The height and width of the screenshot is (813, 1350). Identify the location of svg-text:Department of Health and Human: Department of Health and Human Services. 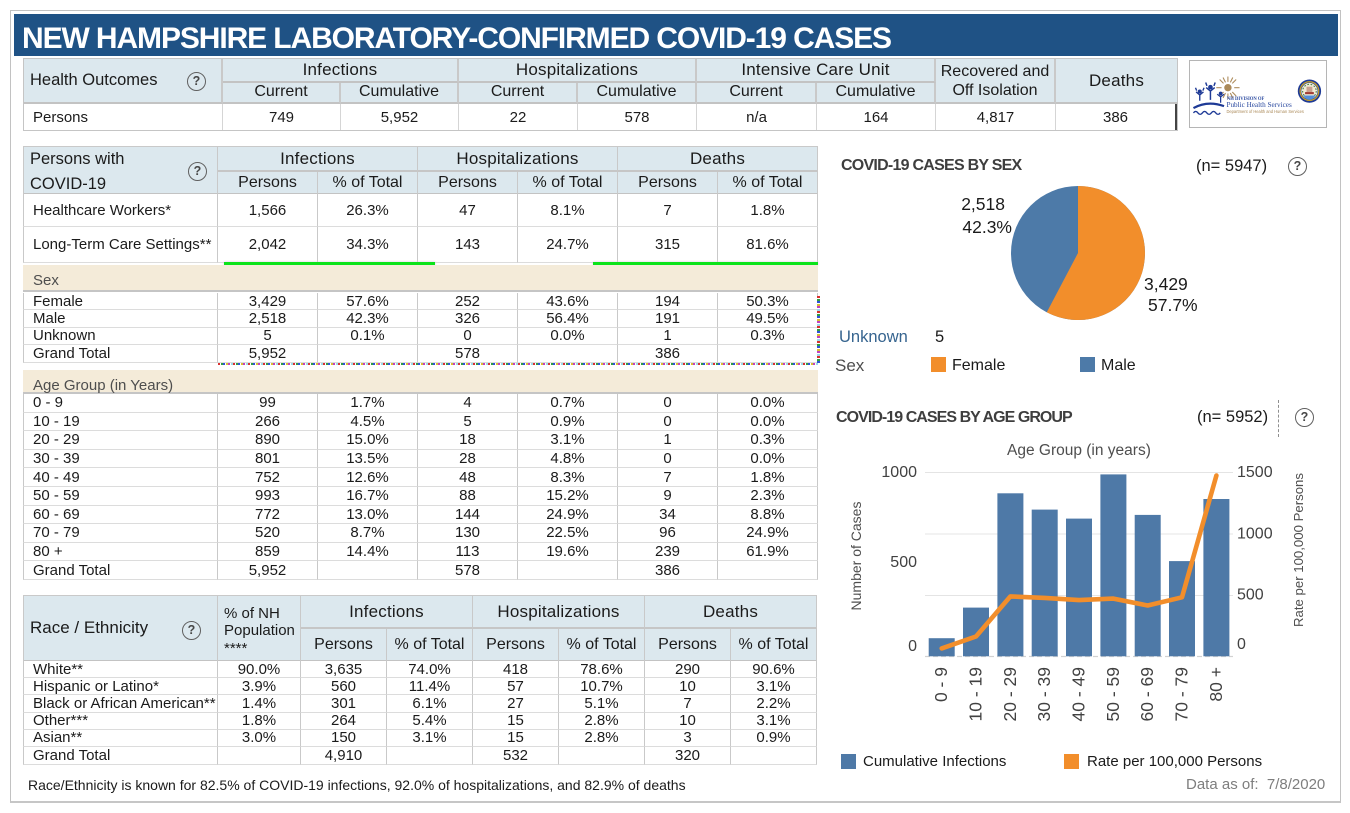
(1264, 111).